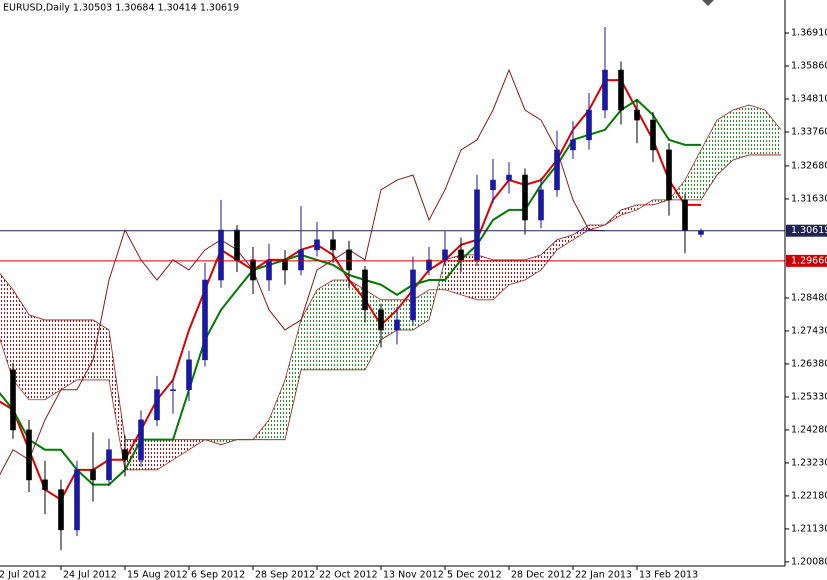 This screenshot has height=580, width=827. What do you see at coordinates (23, 575) in the screenshot?
I see `x-tick-label: 2 Jul 2012` at bounding box center [23, 575].